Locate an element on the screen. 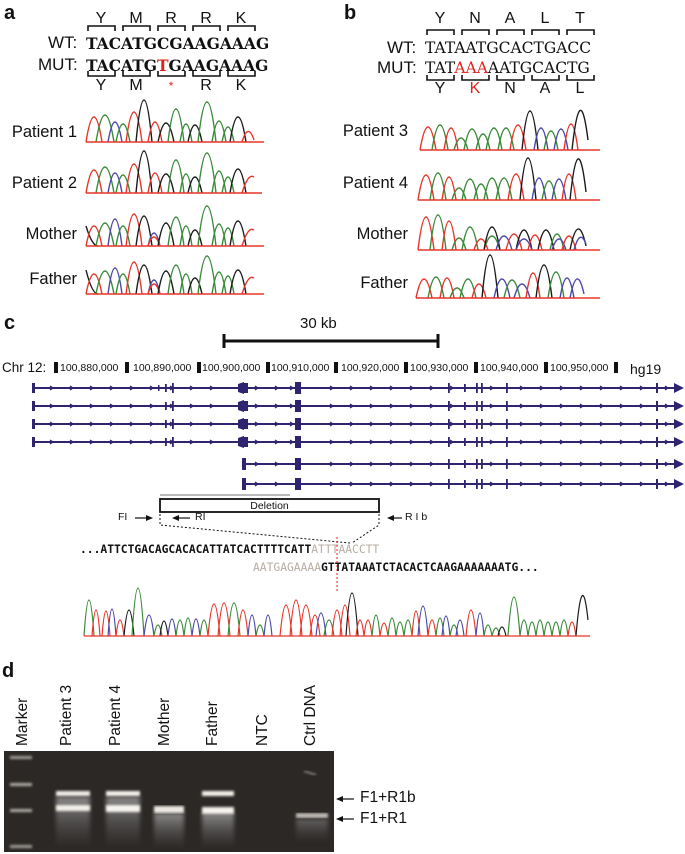 Image resolution: width=685 pixels, height=854 pixels. panel-a-codon-top: Y M R R K is located at coordinates (176, 21).